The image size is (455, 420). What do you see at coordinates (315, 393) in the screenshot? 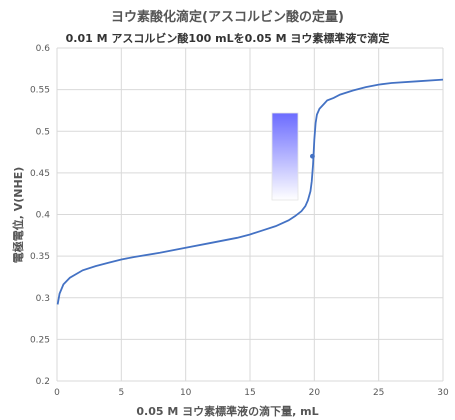
I see `x-tick-label: 20` at bounding box center [315, 393].